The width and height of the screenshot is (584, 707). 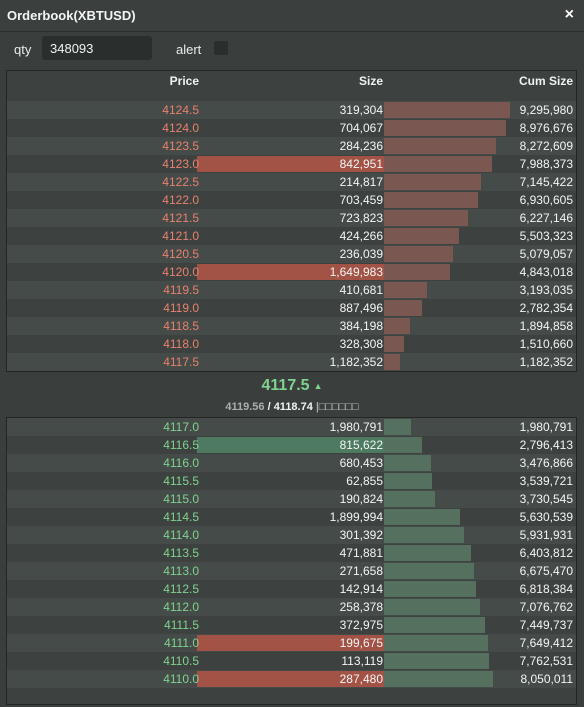 What do you see at coordinates (181, 344) in the screenshot?
I see `price-cell: 4118.0` at bounding box center [181, 344].